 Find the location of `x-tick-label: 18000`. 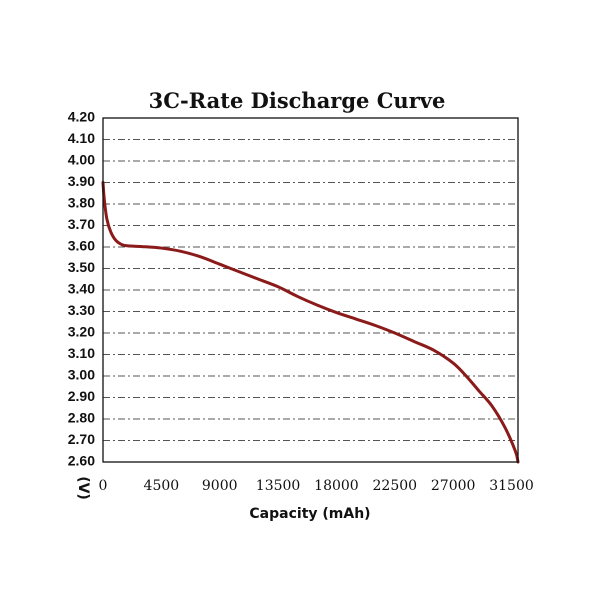

x-tick-label: 18000 is located at coordinates (336, 486).